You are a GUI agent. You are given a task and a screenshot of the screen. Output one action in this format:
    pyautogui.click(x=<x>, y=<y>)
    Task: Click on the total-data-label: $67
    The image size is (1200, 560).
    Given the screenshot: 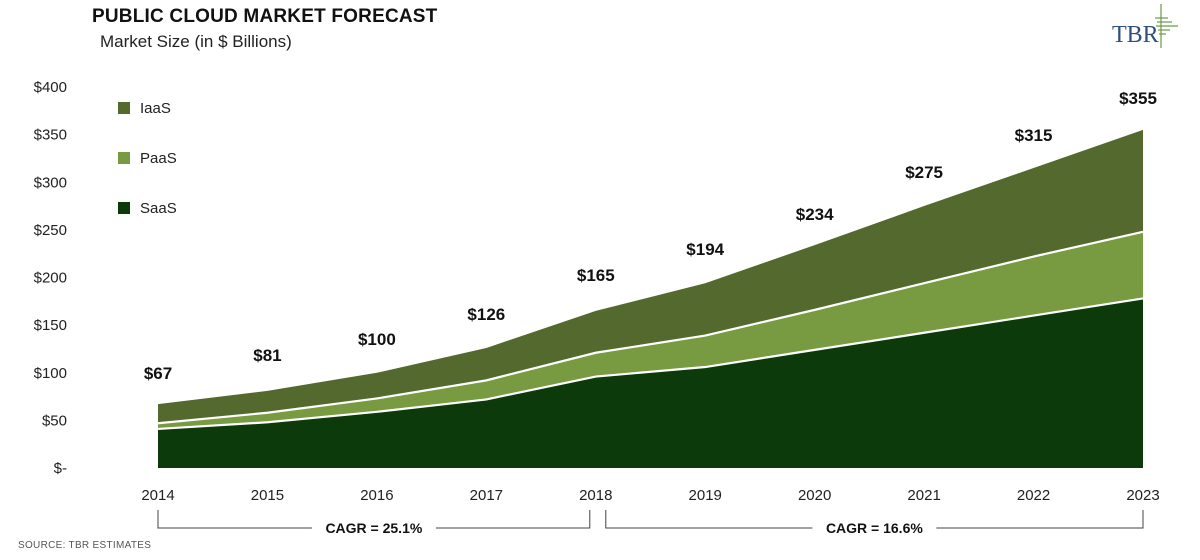 What is the action you would take?
    pyautogui.click(x=158, y=373)
    